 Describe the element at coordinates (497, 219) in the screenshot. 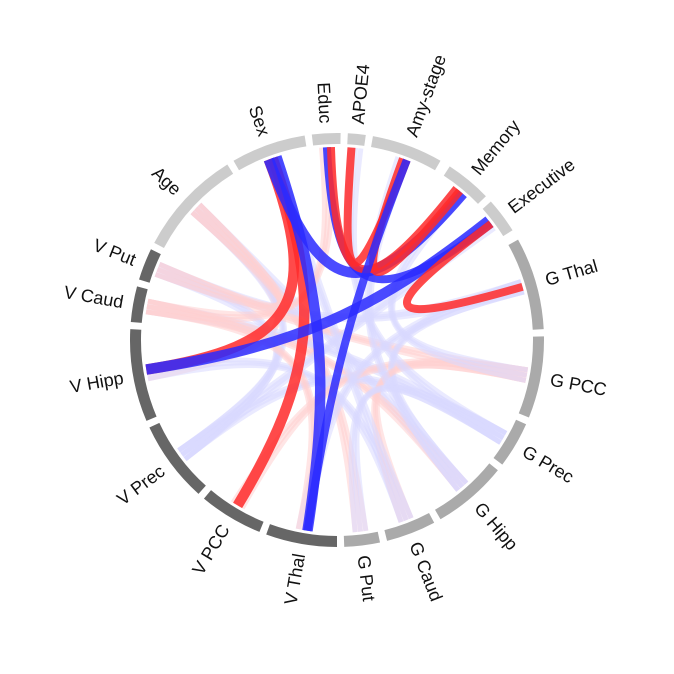

I see `sector-arc-exec` at that location.